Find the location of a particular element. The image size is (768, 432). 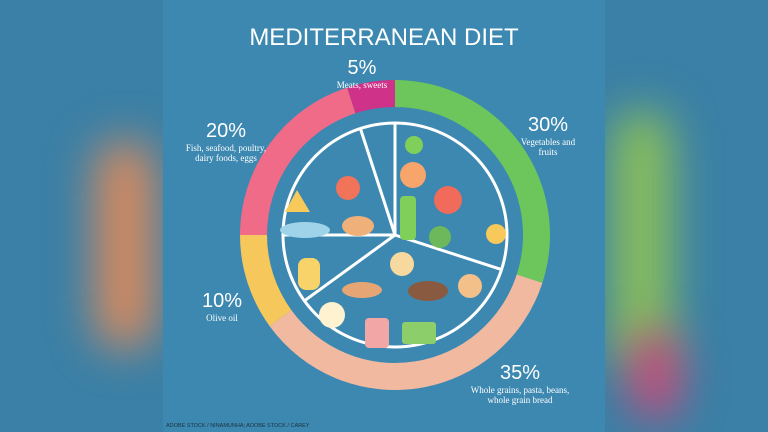

chart-title: MEDITERRANEAN DIET is located at coordinates (384, 37).